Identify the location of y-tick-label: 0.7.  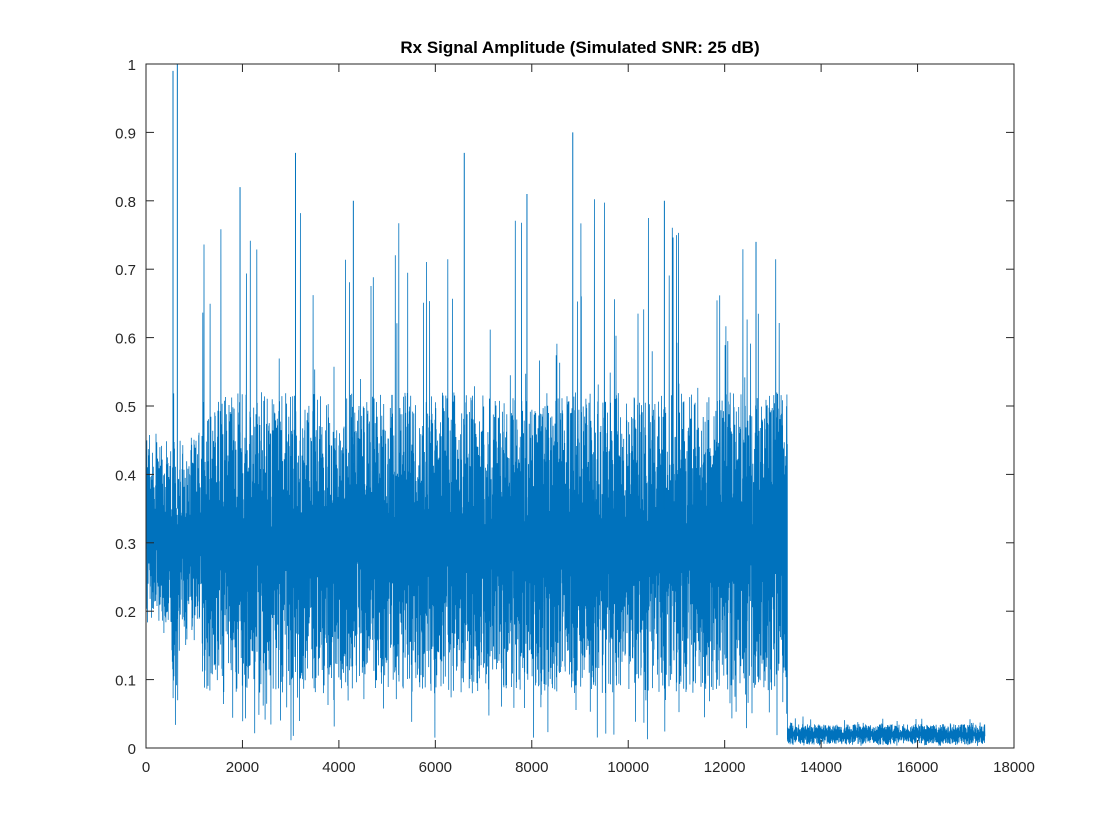
(125, 270).